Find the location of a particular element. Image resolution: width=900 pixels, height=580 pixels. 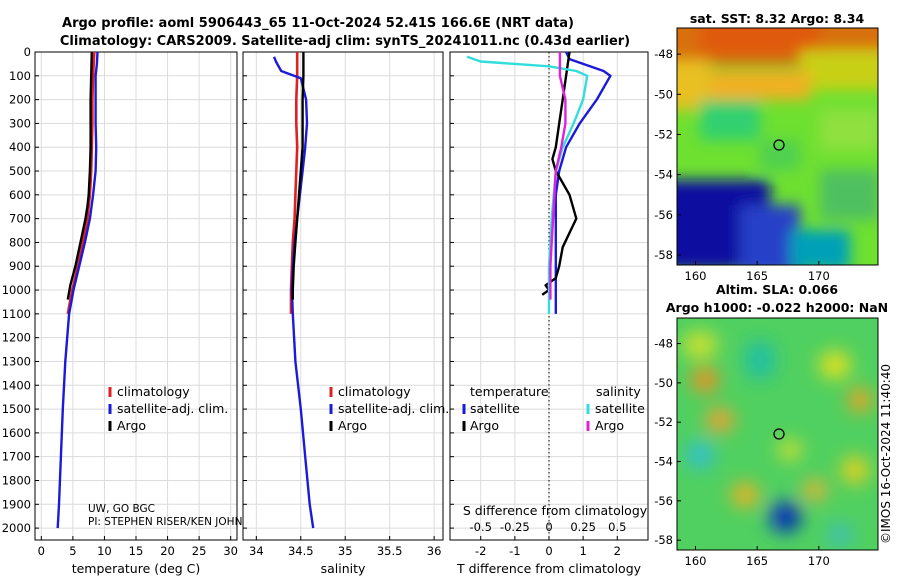

x-tick-label: 10 is located at coordinates (104, 551).